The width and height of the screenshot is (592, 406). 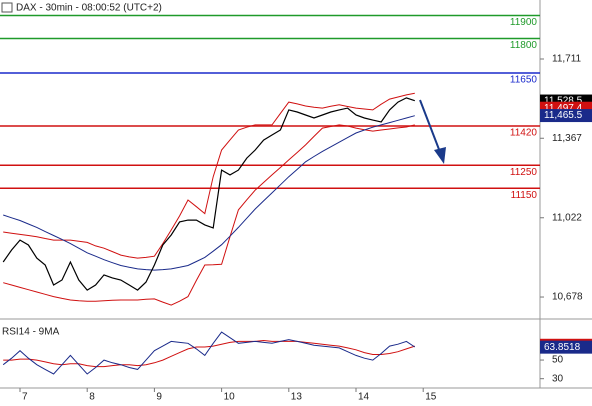 What do you see at coordinates (297, 397) in the screenshot?
I see `x-tick-label: 13` at bounding box center [297, 397].